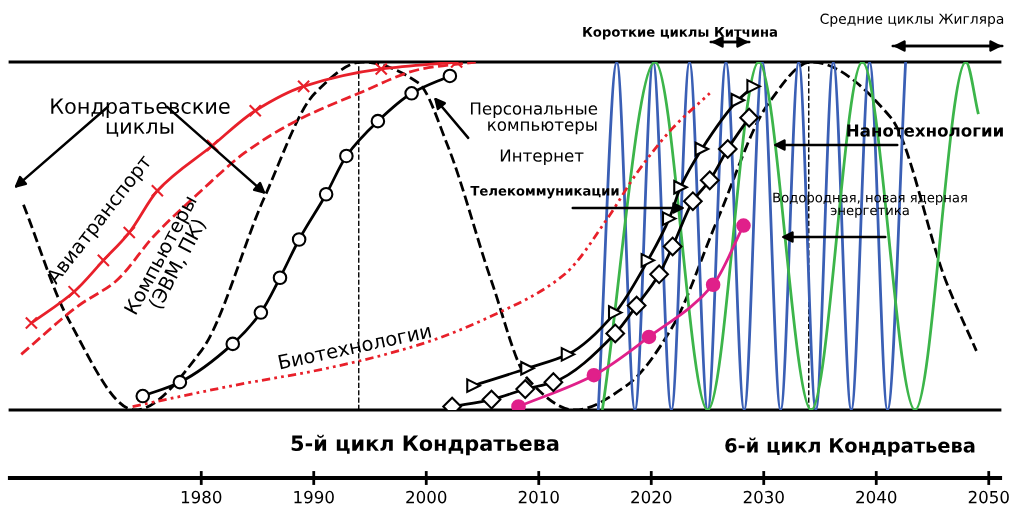  I want to click on x-tick-label: 2040, so click(876, 497).